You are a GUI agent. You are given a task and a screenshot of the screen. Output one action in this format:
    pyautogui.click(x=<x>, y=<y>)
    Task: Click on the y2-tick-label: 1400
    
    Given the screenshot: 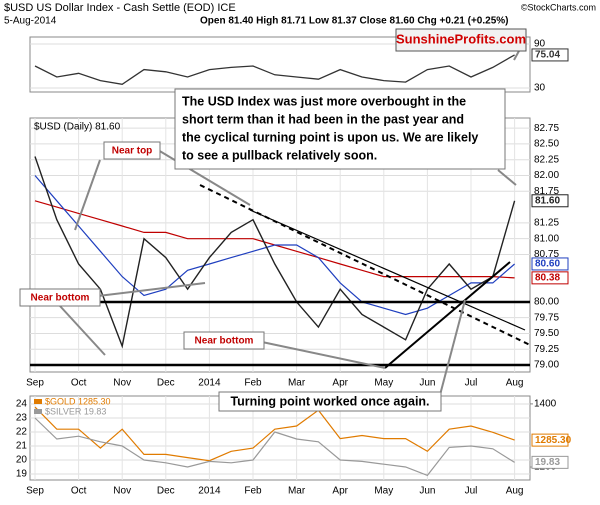 What is the action you would take?
    pyautogui.click(x=545, y=404)
    